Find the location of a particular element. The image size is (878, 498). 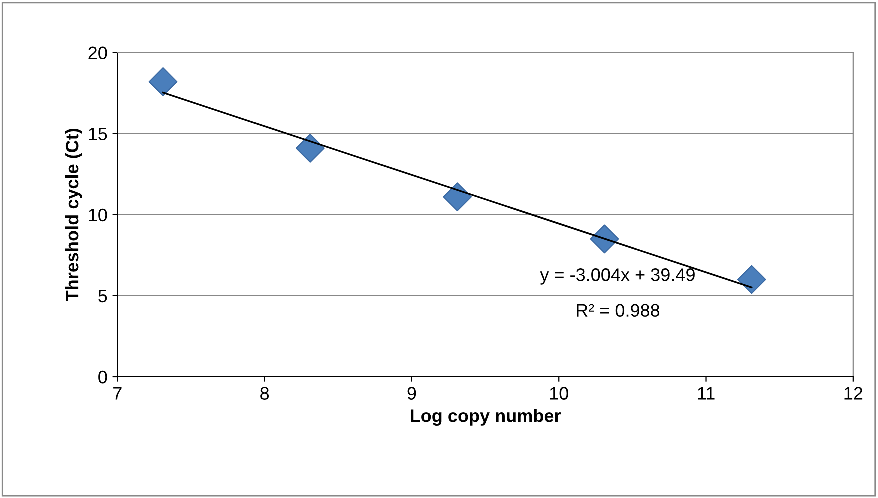

y-tick-label: 5 is located at coordinates (103, 296).